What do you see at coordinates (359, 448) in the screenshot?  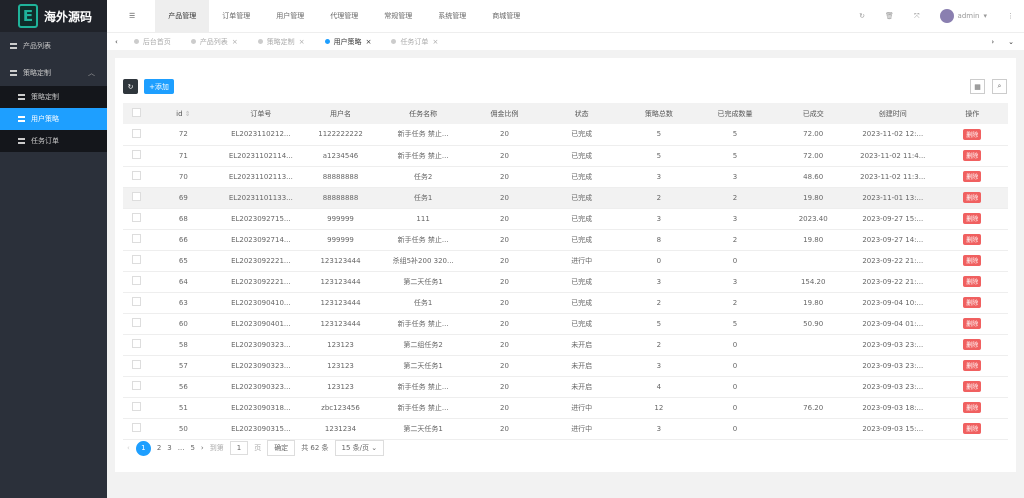 I see `page-size-select: 15 条/页 ⌄` at bounding box center [359, 448].